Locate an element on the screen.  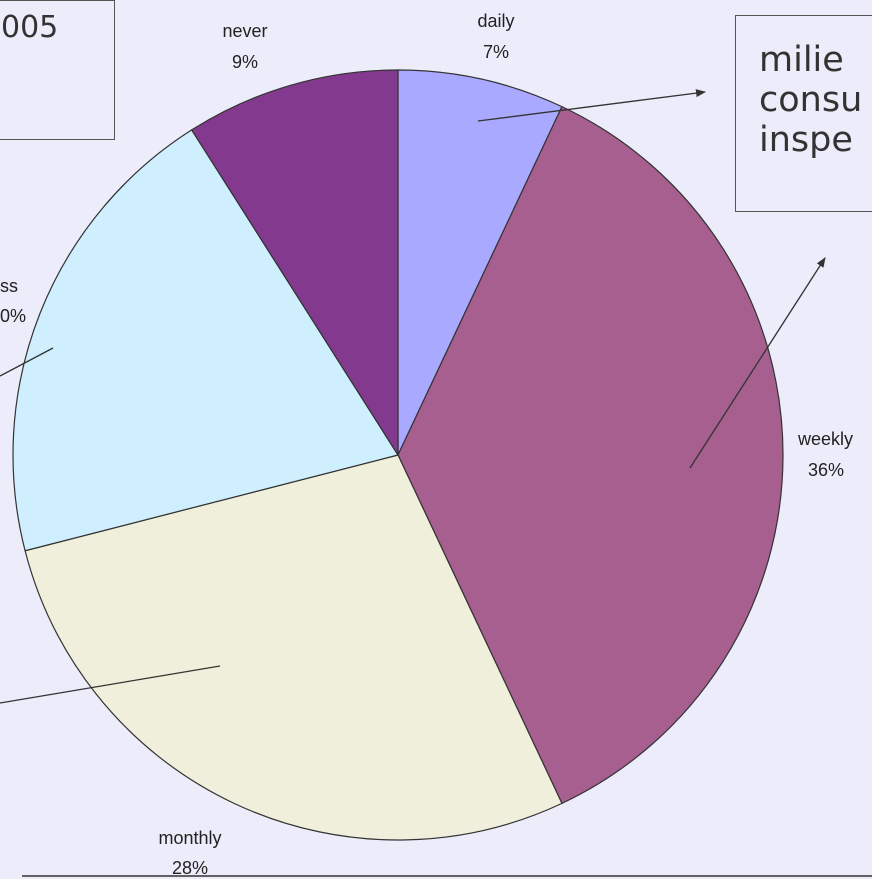
slice-daily is located at coordinates (480, 262).